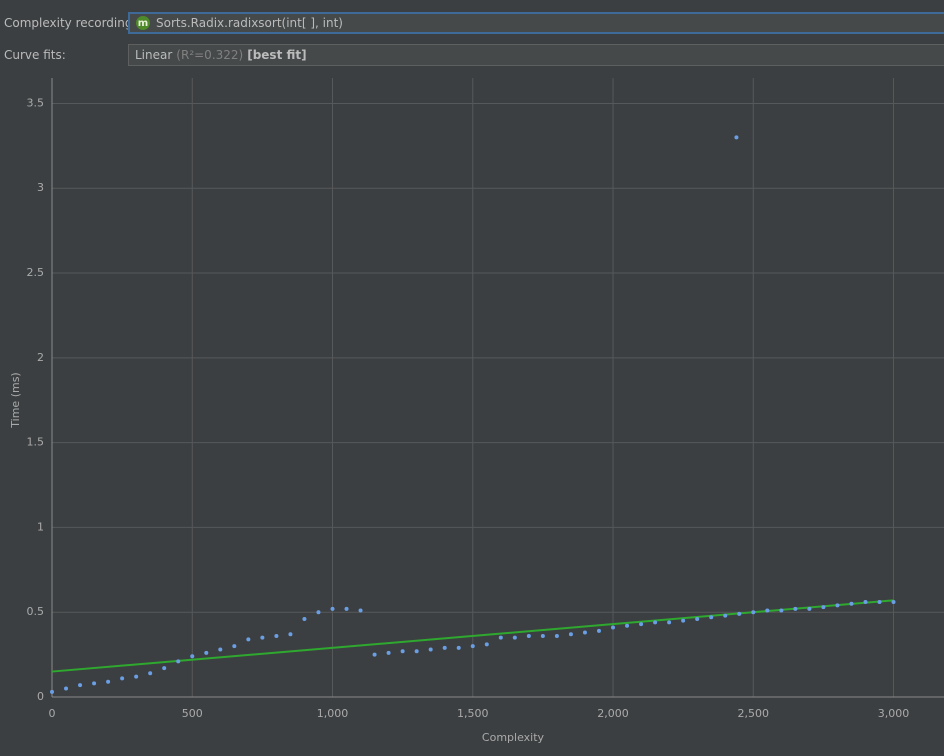  What do you see at coordinates (333, 713) in the screenshot?
I see `x-tick-label: 1,000` at bounding box center [333, 713].